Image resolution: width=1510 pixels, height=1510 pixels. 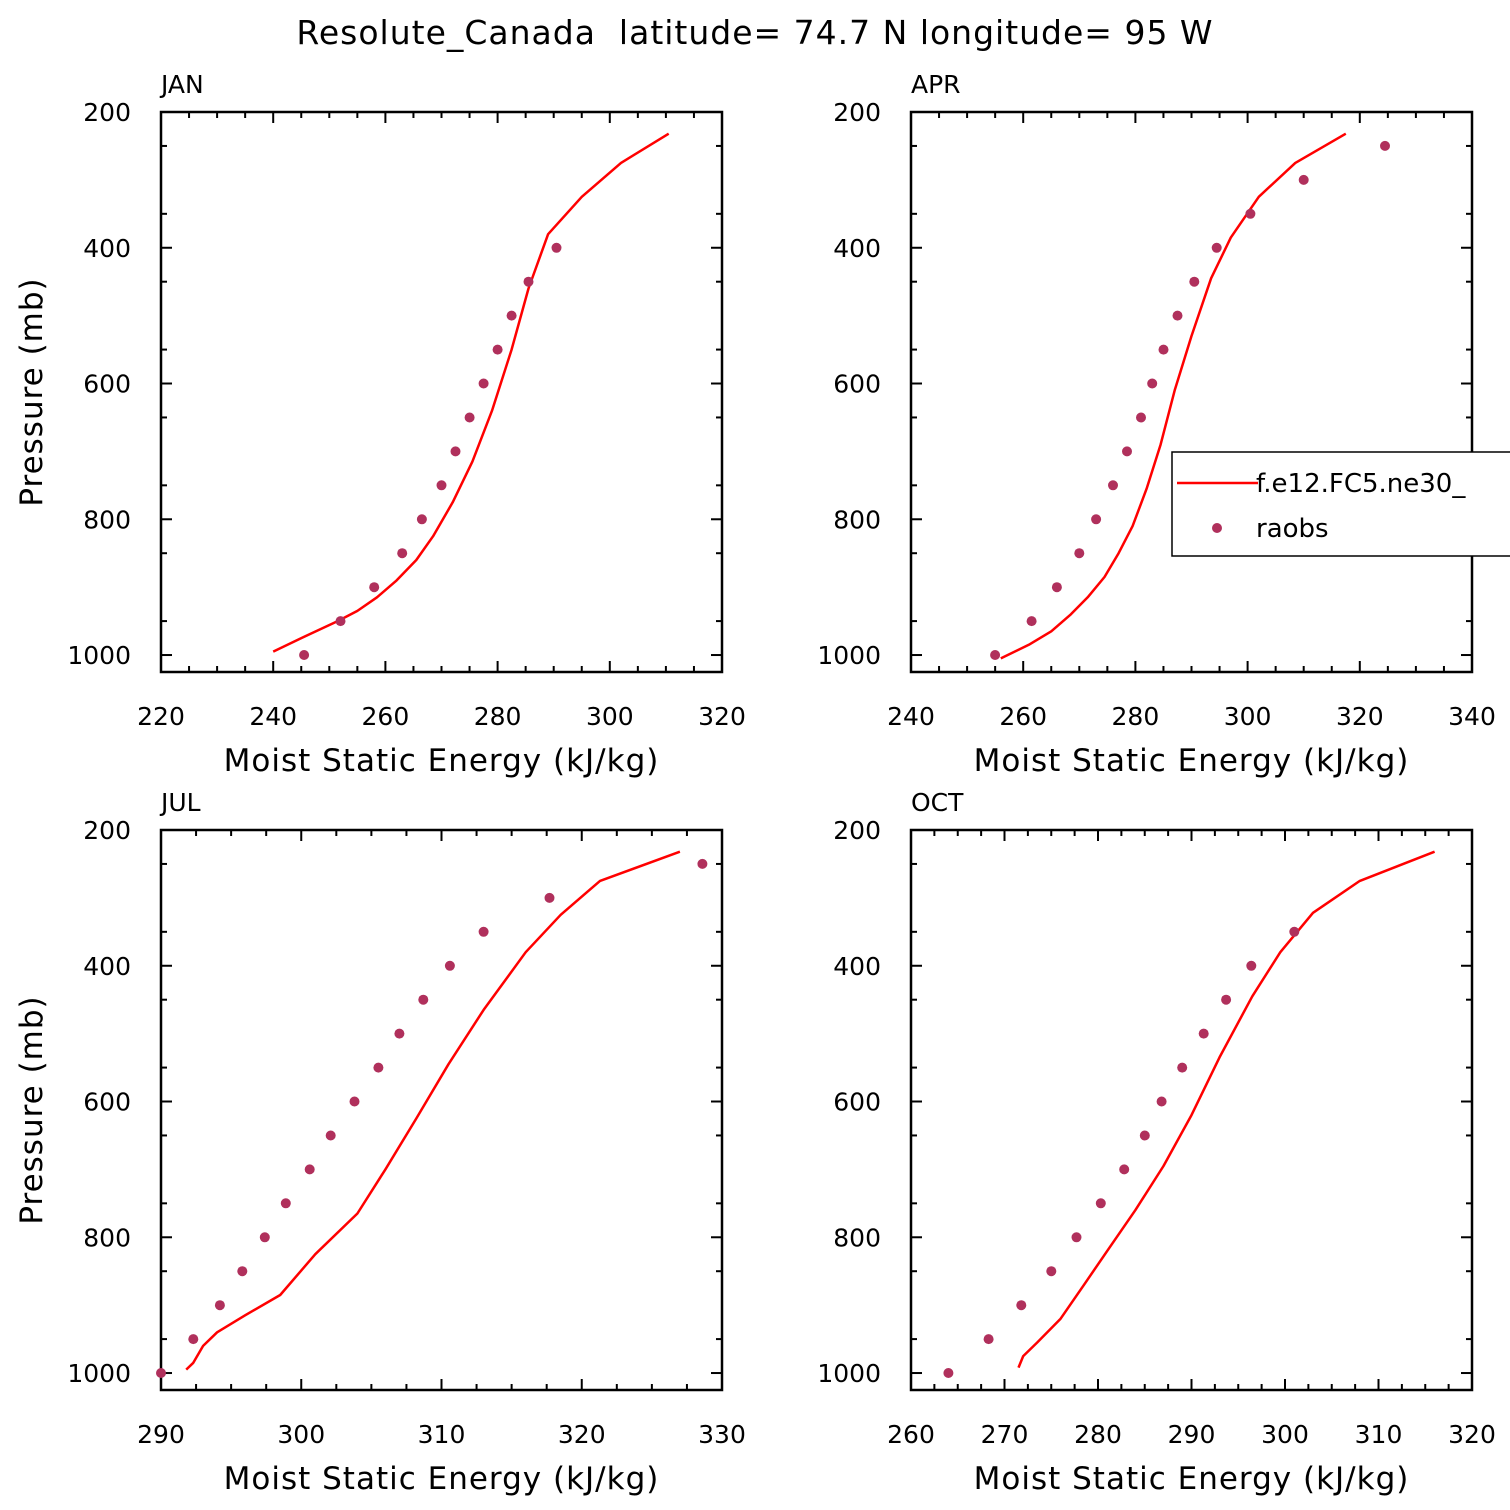 What do you see at coordinates (181, 84) in the screenshot?
I see `panel-label: JAN` at bounding box center [181, 84].